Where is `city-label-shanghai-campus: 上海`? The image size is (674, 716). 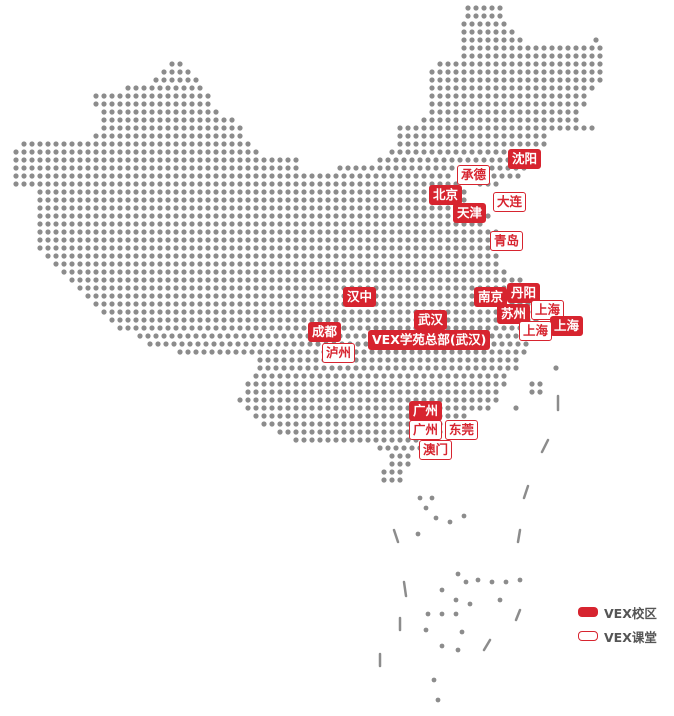
city-label-shanghai-campus: 上海 is located at coordinates (567, 326).